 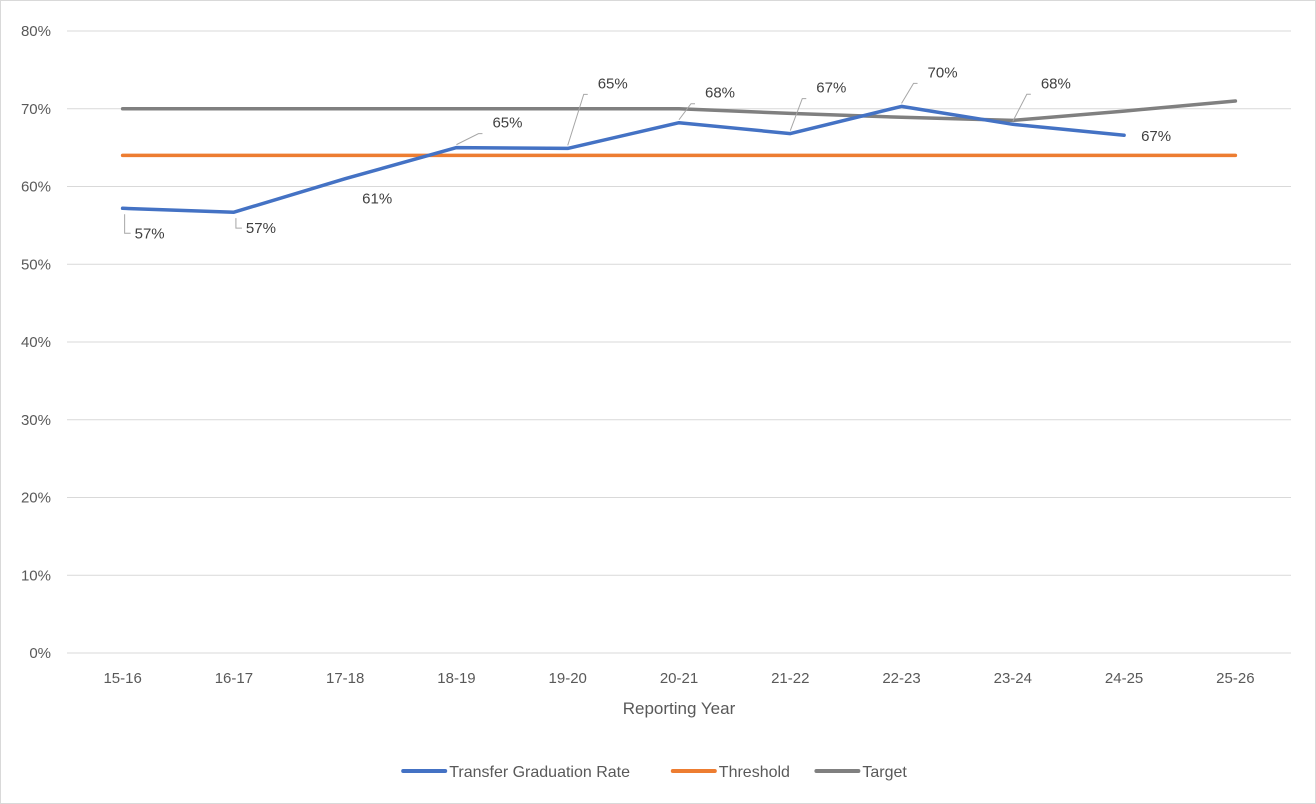 I want to click on x-tick-label: 18-19, so click(x=456, y=678).